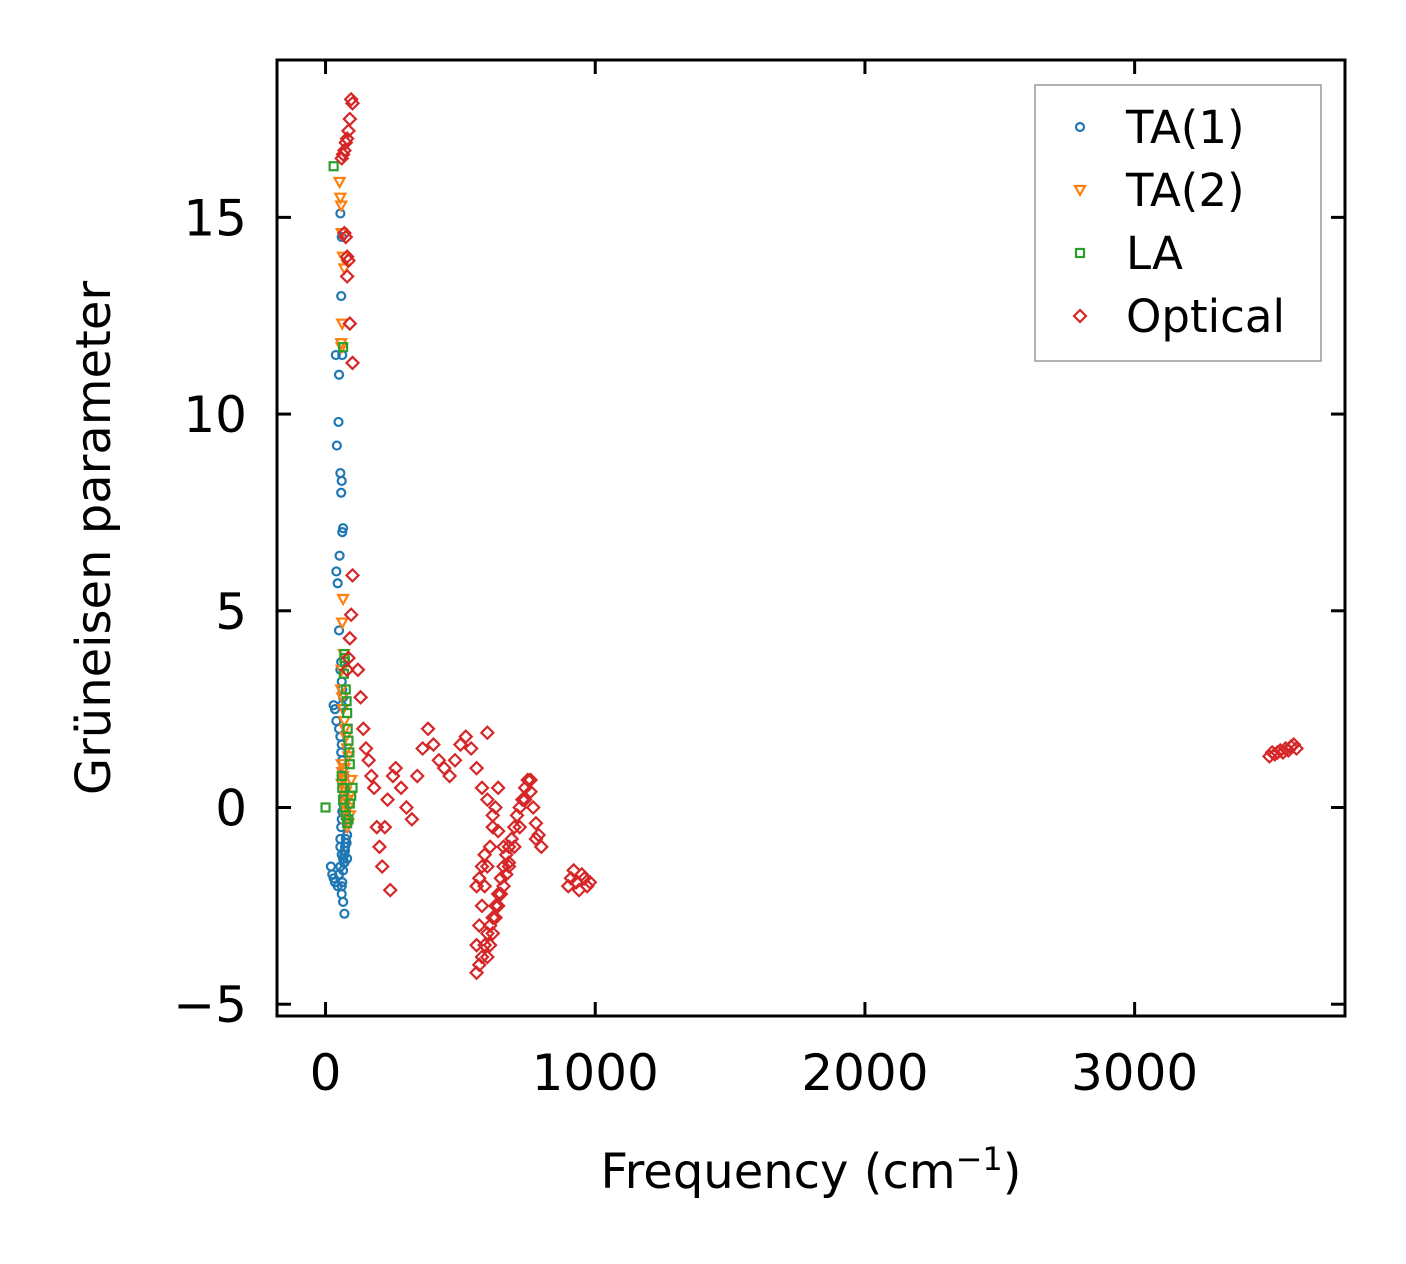 Image resolution: width=1406 pixels, height=1264 pixels. Describe the element at coordinates (1154, 253) in the screenshot. I see `legend-label: LA` at that location.